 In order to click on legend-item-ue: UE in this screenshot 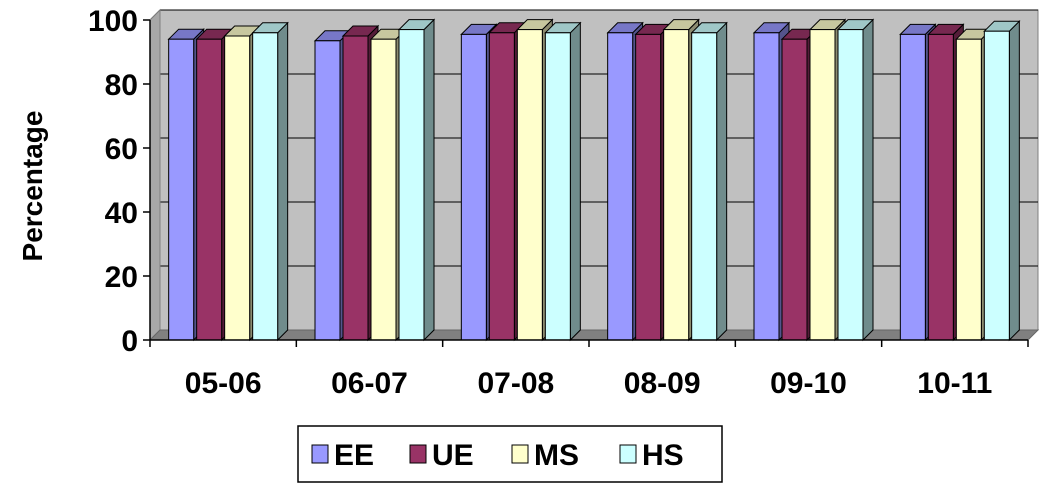, I will do `click(441, 455)`.